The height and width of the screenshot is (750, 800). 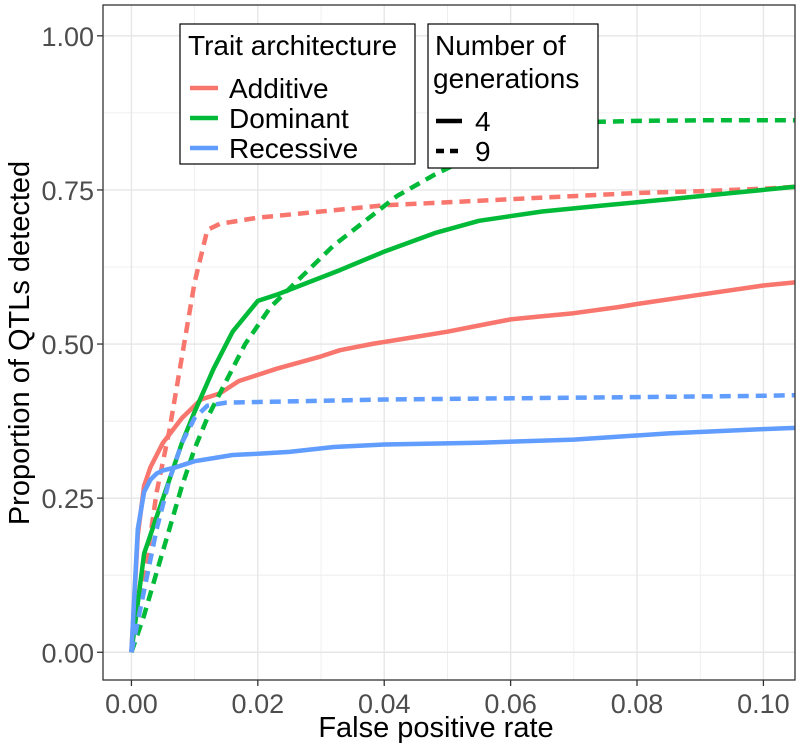 I want to click on legend-label-dominant: Dominant, so click(x=289, y=118).